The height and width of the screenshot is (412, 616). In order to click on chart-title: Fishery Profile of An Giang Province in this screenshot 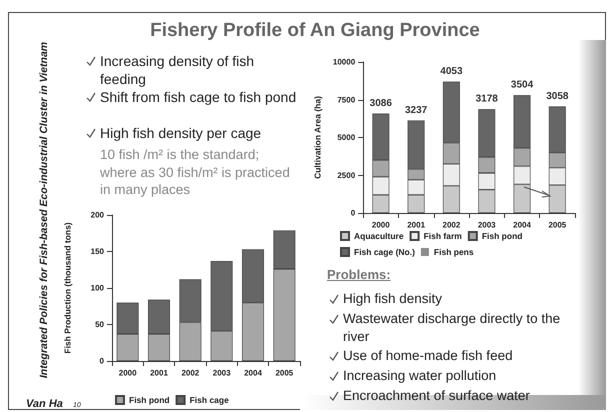, I will do `click(315, 31)`.